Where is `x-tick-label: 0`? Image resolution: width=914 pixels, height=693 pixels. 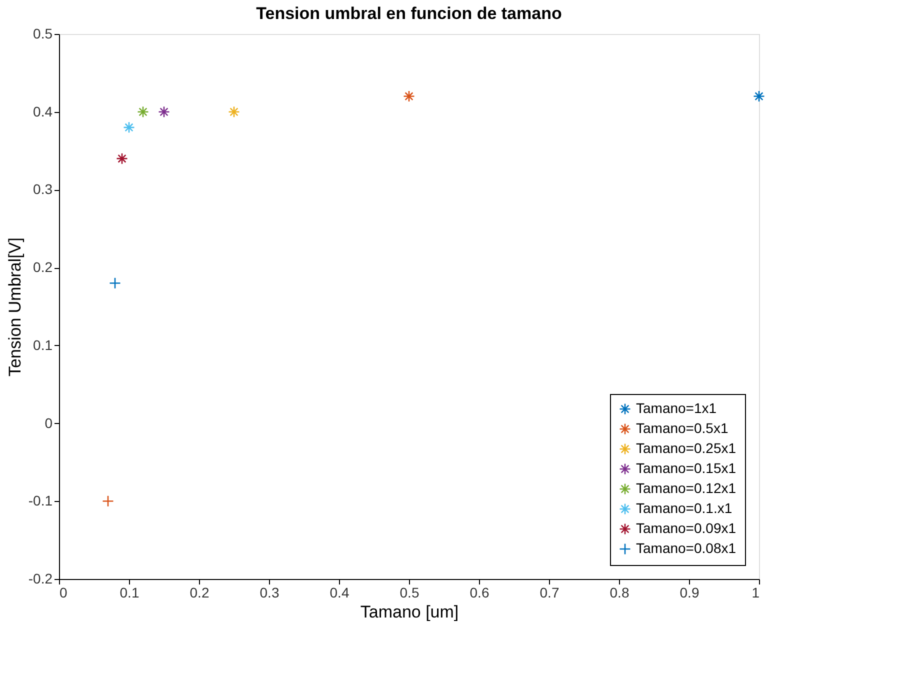
x-tick-label: 0 is located at coordinates (64, 592).